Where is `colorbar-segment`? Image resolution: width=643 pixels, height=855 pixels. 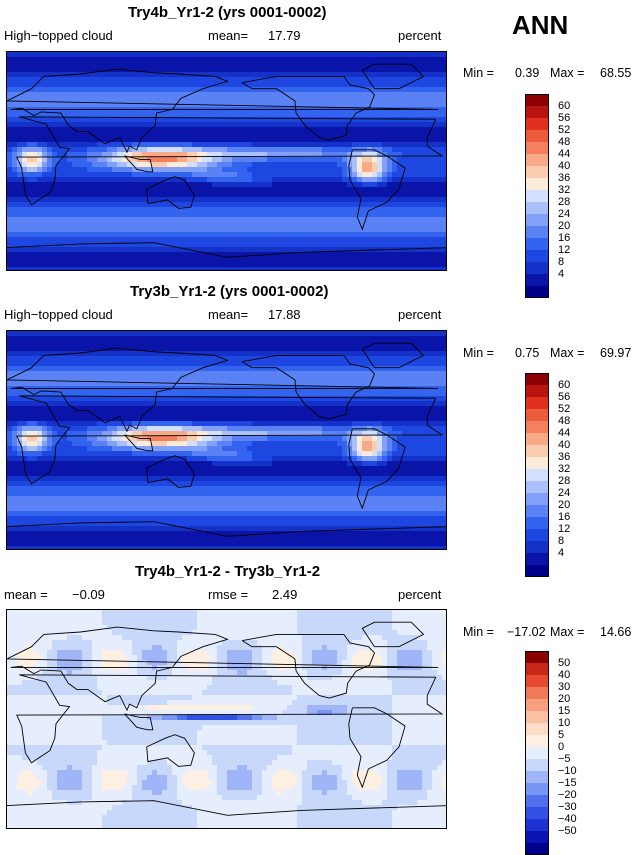
colorbar-segment is located at coordinates (537, 232).